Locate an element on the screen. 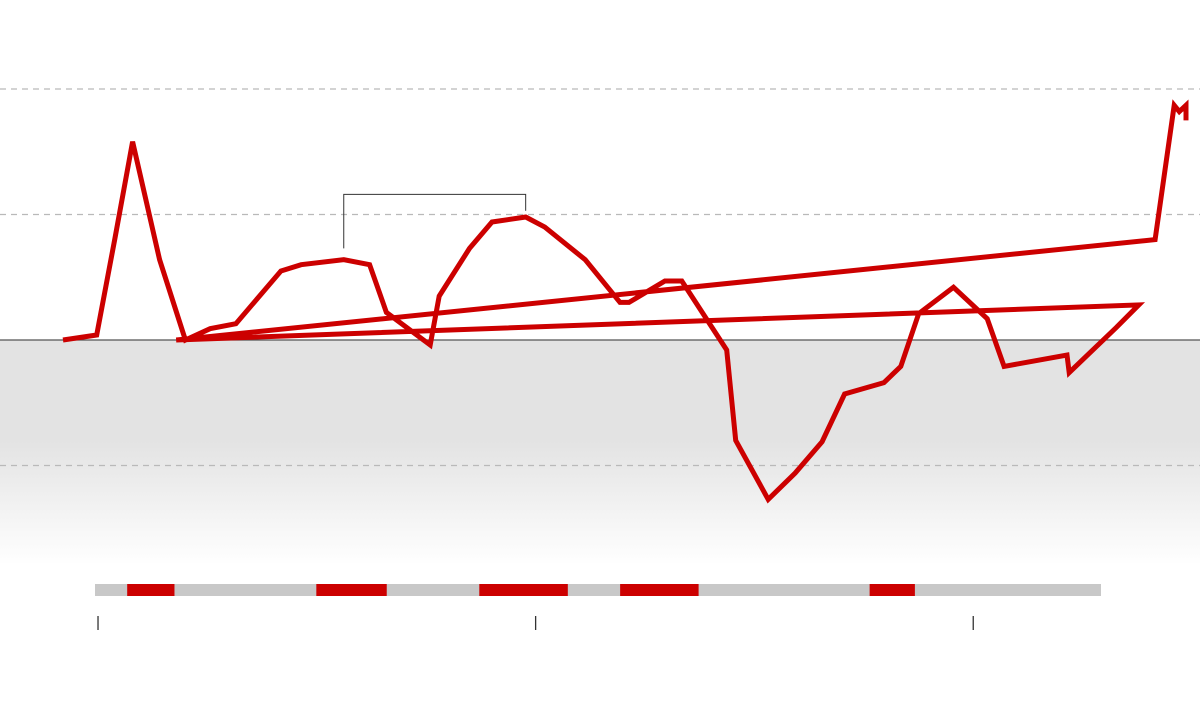  timeline-bar is located at coordinates (598, 590).